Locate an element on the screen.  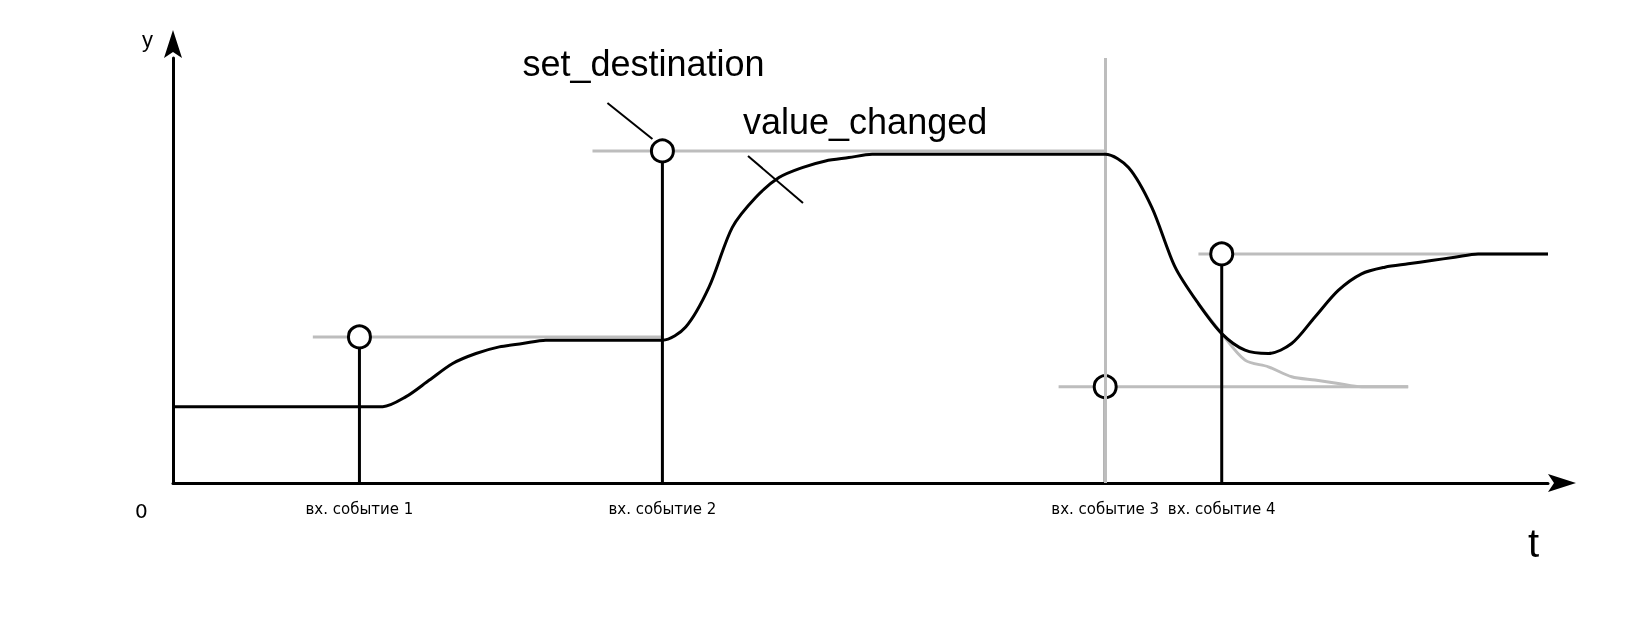
annotation: set_destination is located at coordinates (643, 64).